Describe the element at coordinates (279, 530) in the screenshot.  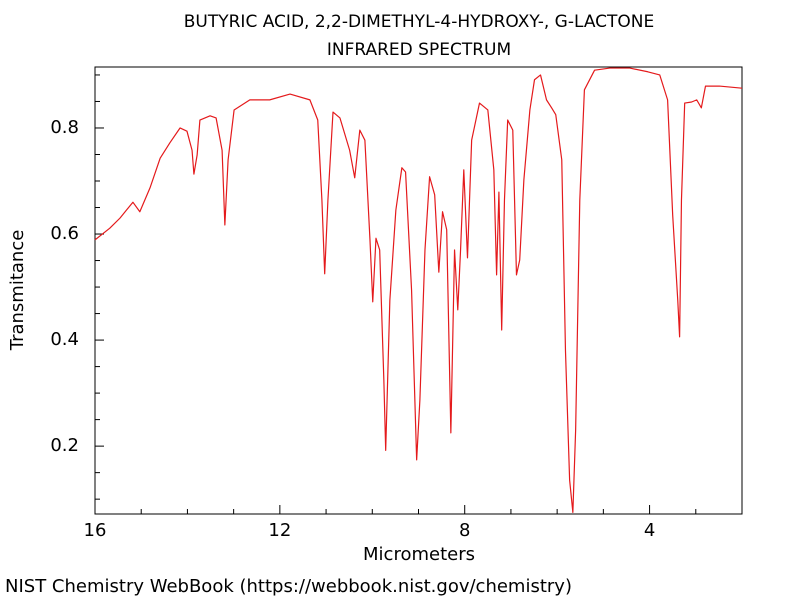
I see `x-tick-label: 12` at that location.